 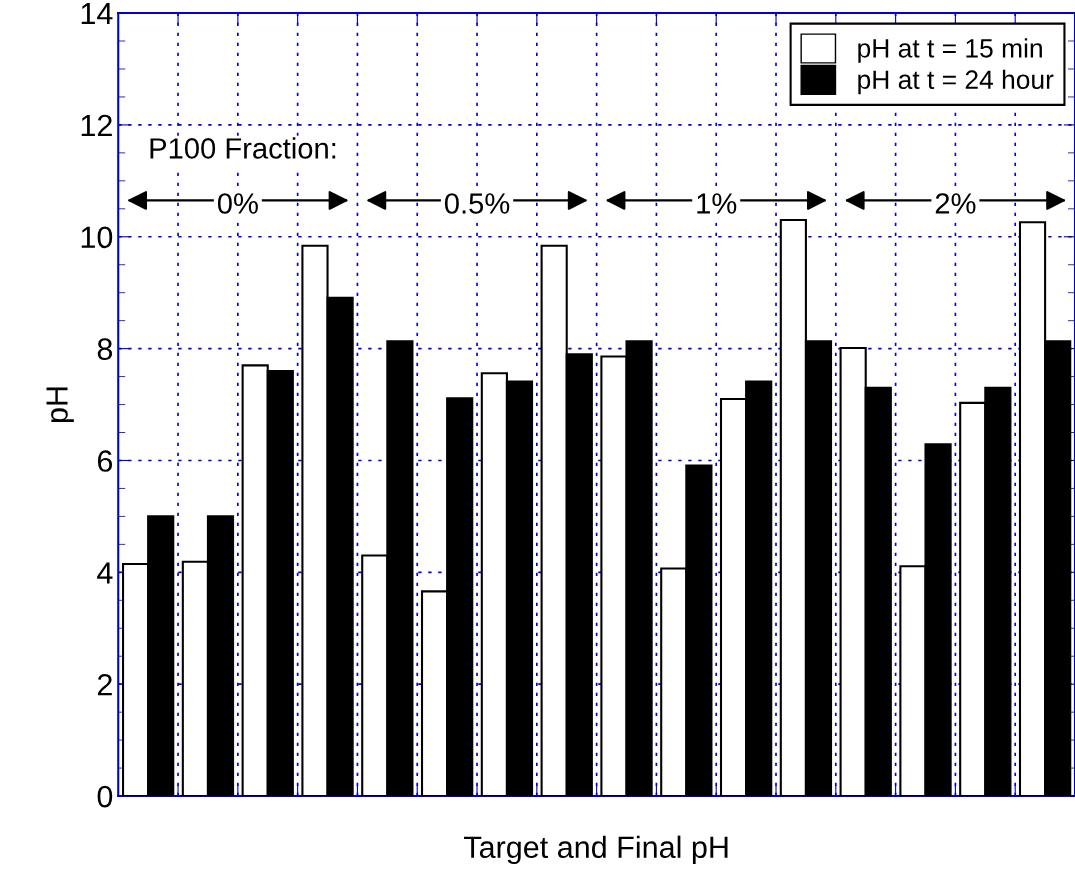 What do you see at coordinates (105, 349) in the screenshot?
I see `y-tick-label: 8` at bounding box center [105, 349].